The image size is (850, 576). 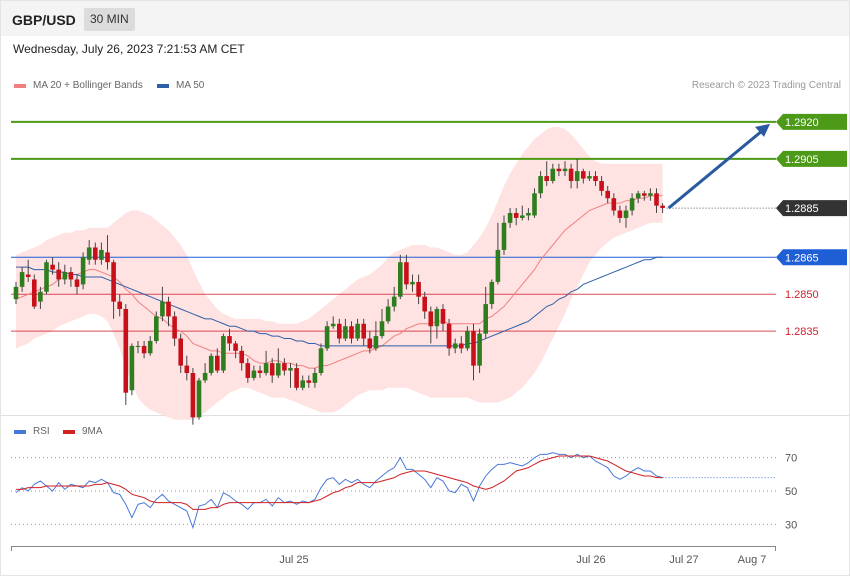 I want to click on credit-text: Research © 2023 Trading Central, so click(x=766, y=85).